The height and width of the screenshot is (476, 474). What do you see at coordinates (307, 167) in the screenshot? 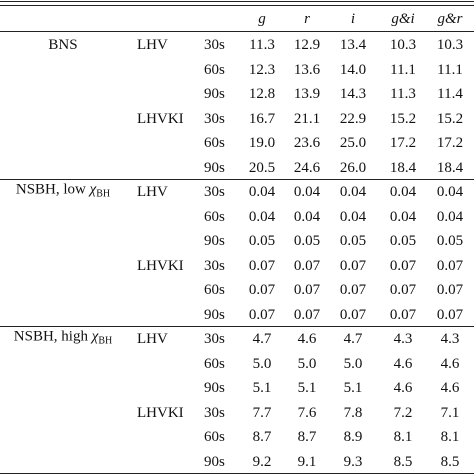
I see `value-cell: 24.6` at bounding box center [307, 167].